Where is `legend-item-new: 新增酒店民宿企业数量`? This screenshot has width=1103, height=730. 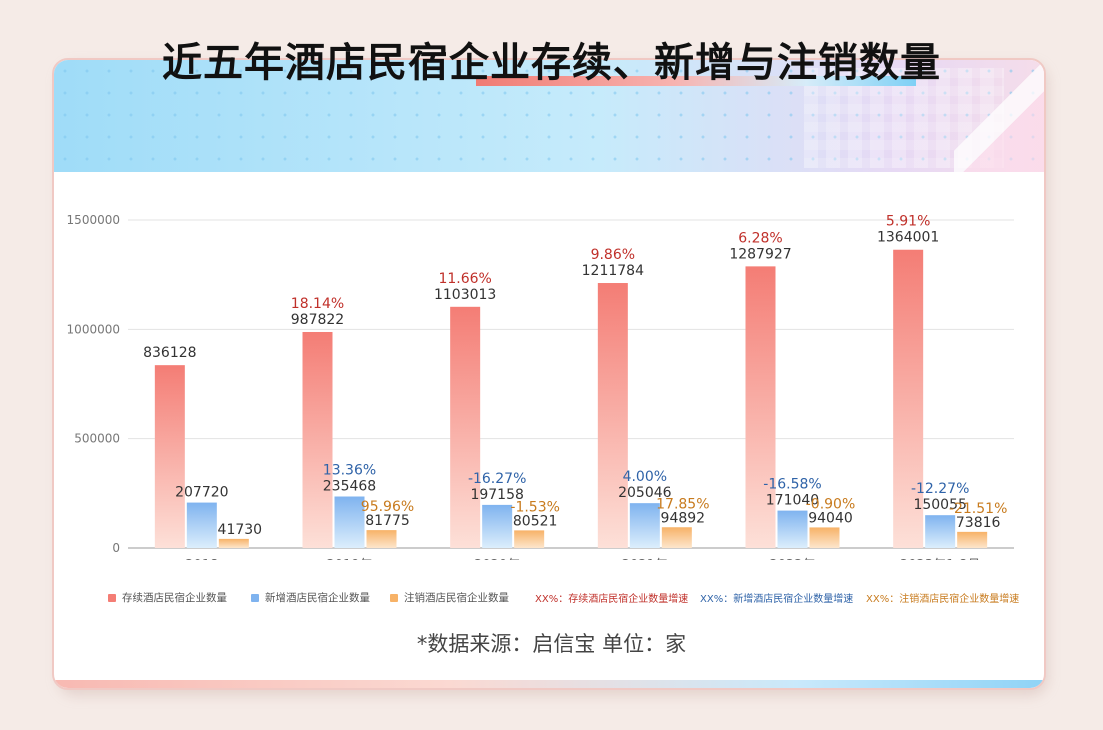 legend-item-new: 新增酒店民宿企业数量 is located at coordinates (310, 597).